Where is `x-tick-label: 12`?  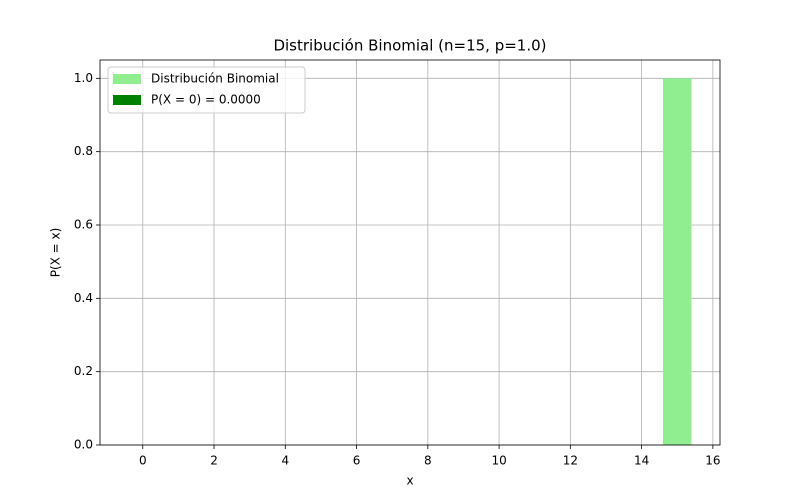 x-tick-label: 12 is located at coordinates (570, 461).